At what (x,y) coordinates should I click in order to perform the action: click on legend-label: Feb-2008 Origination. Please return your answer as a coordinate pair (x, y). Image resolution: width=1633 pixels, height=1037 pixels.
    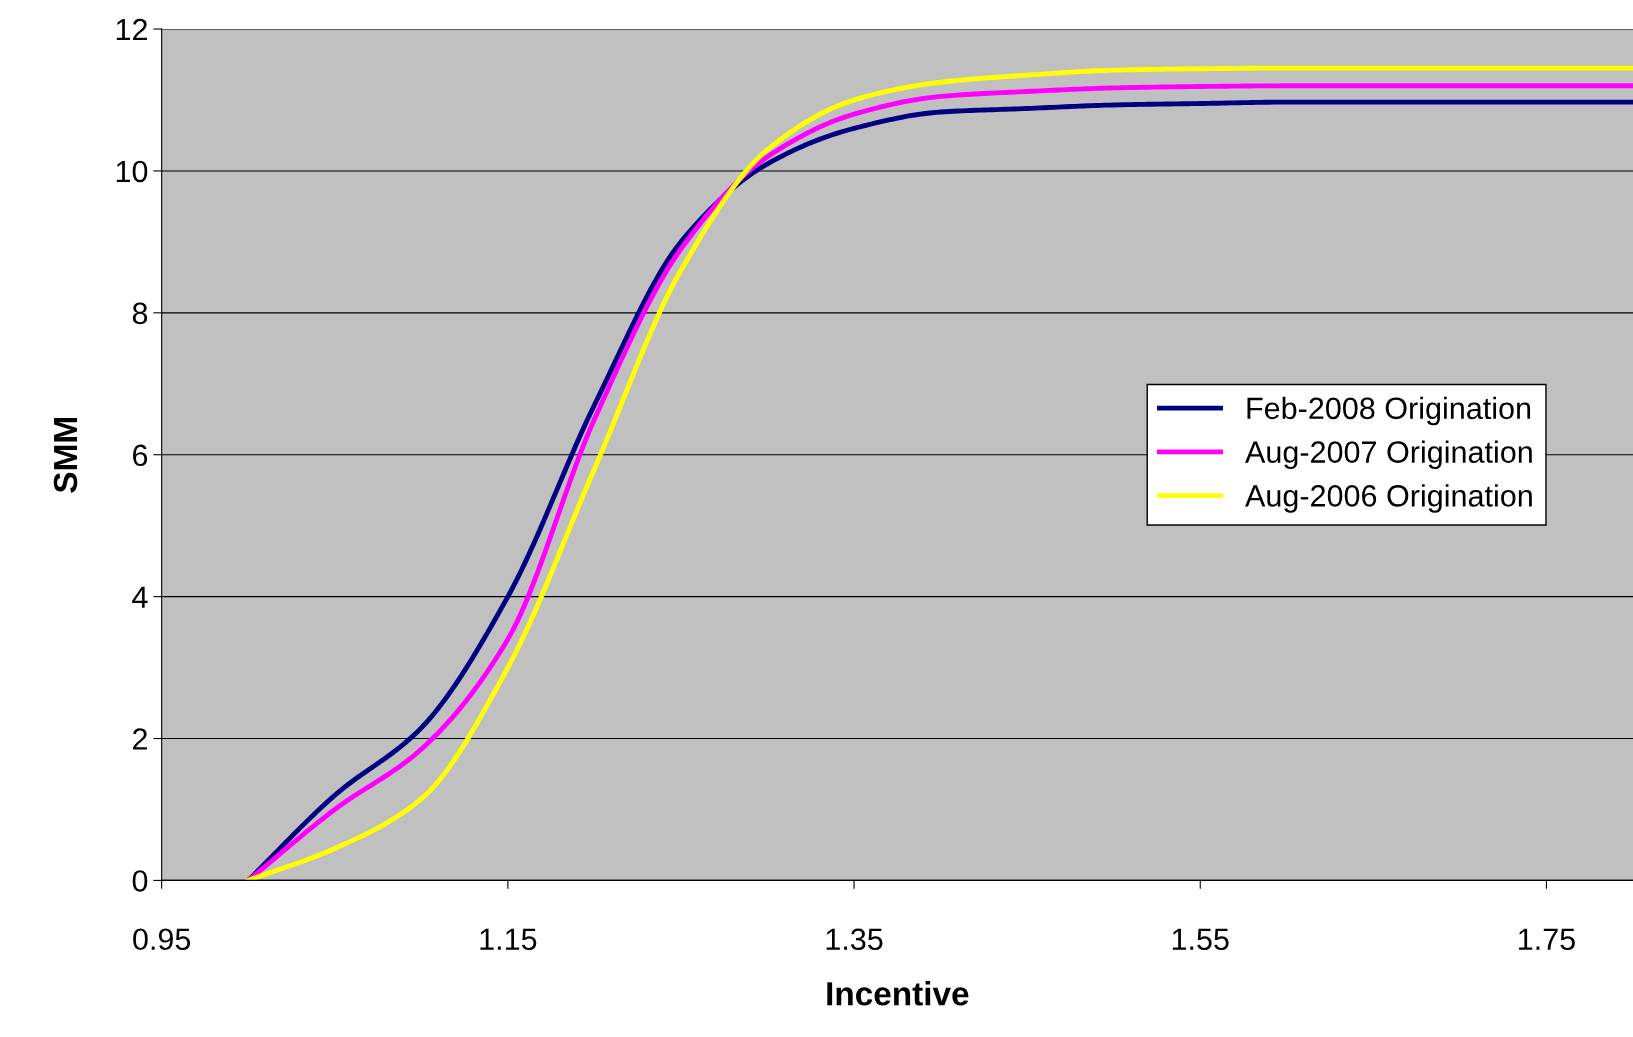
    Looking at the image, I should click on (1389, 411).